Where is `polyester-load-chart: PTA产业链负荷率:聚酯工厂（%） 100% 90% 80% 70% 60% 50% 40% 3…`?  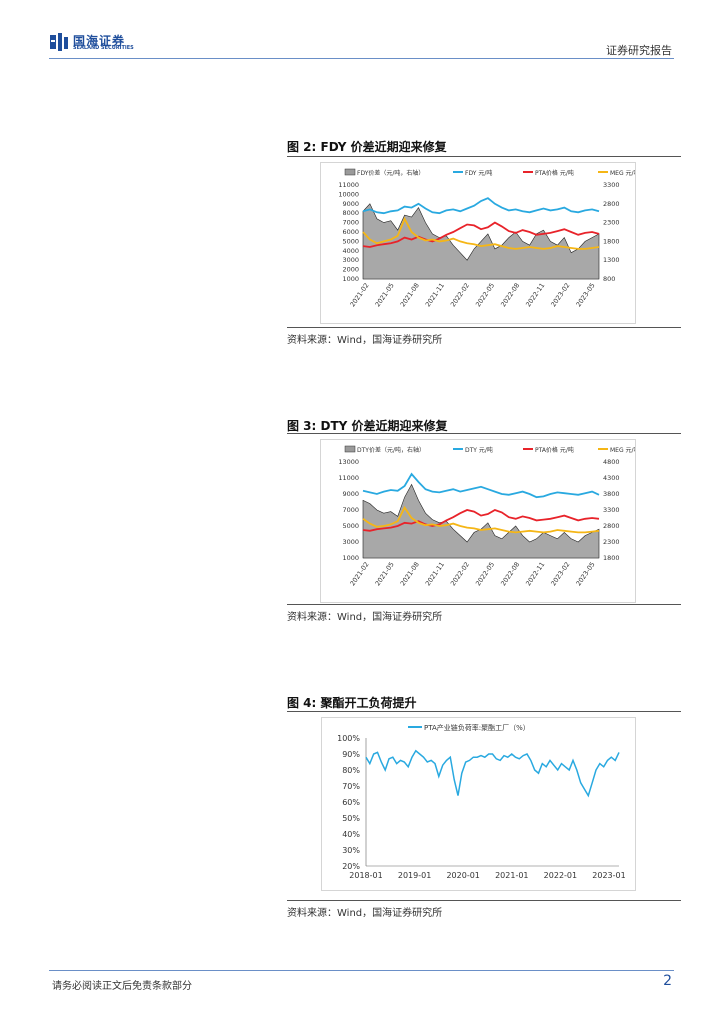 polyester-load-chart: PTA产业链负荷率:聚酯工厂（%） 100% 90% 80% 70% 60% 50% 40% 3… is located at coordinates (481, 801).